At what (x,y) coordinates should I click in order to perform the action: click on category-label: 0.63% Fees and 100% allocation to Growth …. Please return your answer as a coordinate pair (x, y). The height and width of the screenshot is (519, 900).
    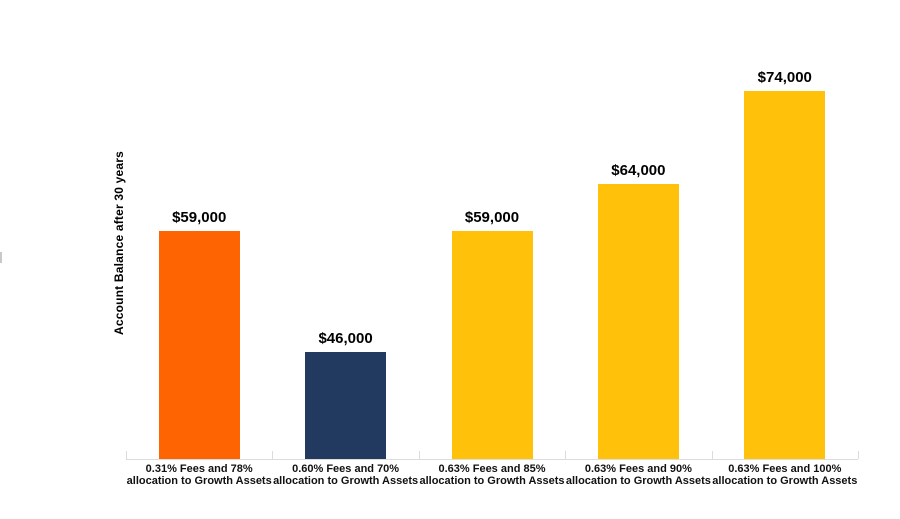
    Looking at the image, I should click on (785, 475).